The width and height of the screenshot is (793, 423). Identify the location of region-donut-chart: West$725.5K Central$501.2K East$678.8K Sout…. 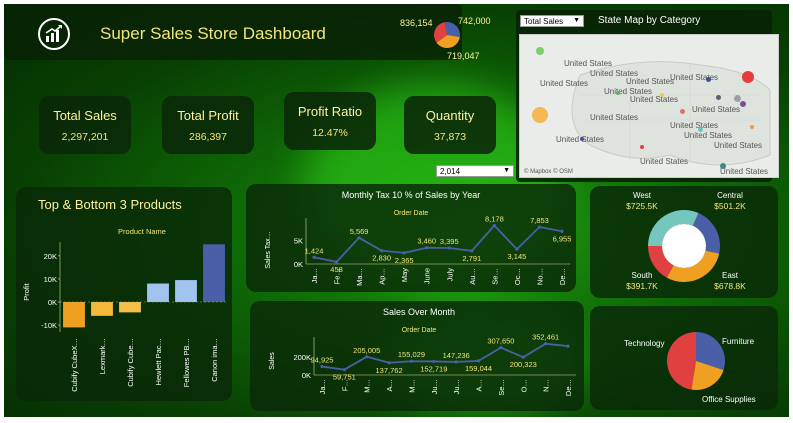
(686, 241).